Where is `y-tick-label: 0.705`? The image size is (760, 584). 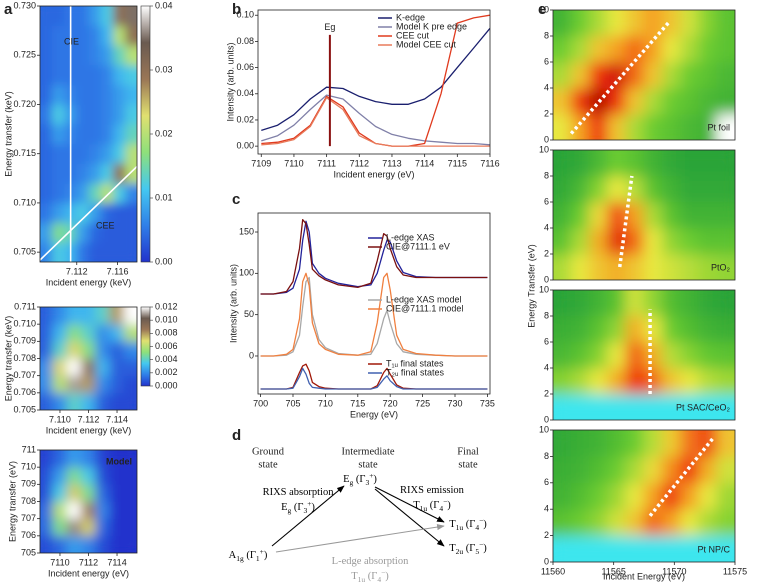
y-tick-label: 0.705 is located at coordinates (24, 252).